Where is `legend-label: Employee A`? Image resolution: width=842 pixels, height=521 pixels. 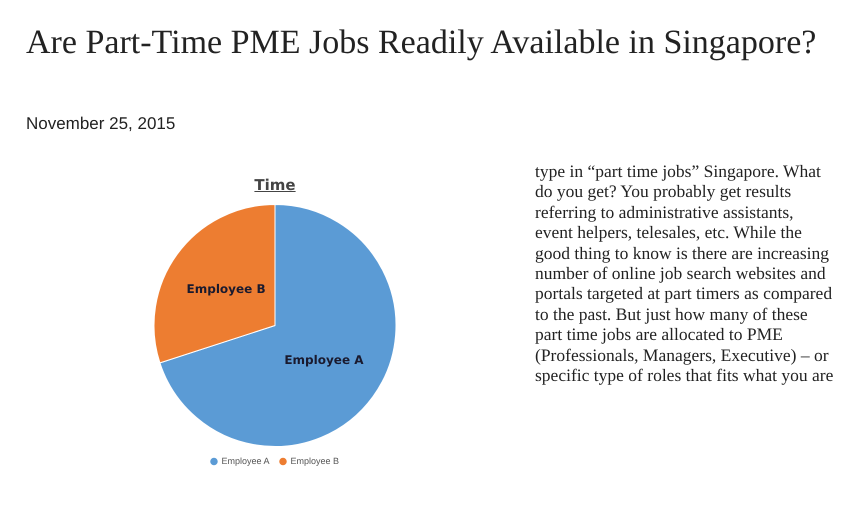 legend-label: Employee A is located at coordinates (245, 461).